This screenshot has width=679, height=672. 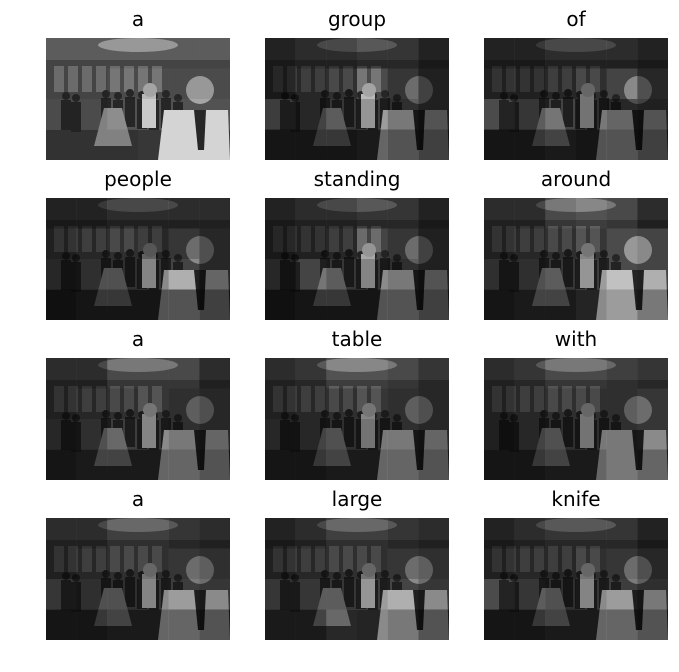 I want to click on gown, so click(x=113, y=127).